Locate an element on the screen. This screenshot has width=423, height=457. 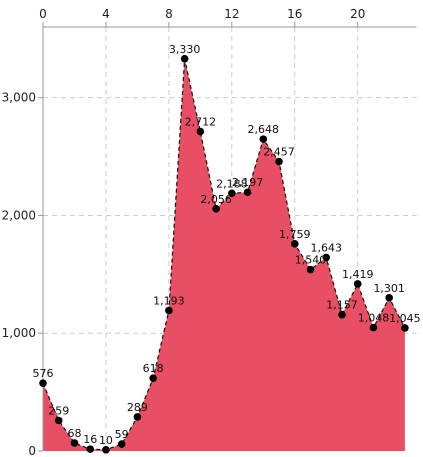
y-tick-label: 0 is located at coordinates (32, 450).